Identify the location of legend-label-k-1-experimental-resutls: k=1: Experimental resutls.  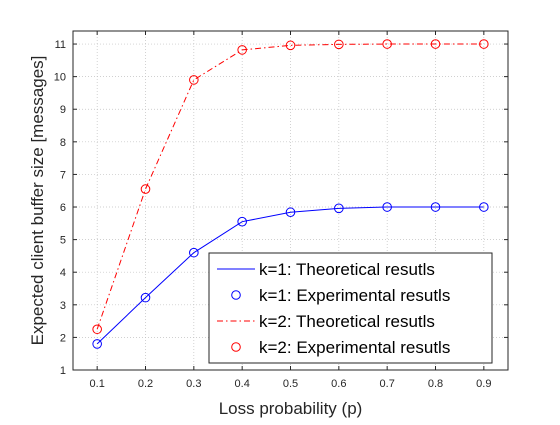
(354, 295).